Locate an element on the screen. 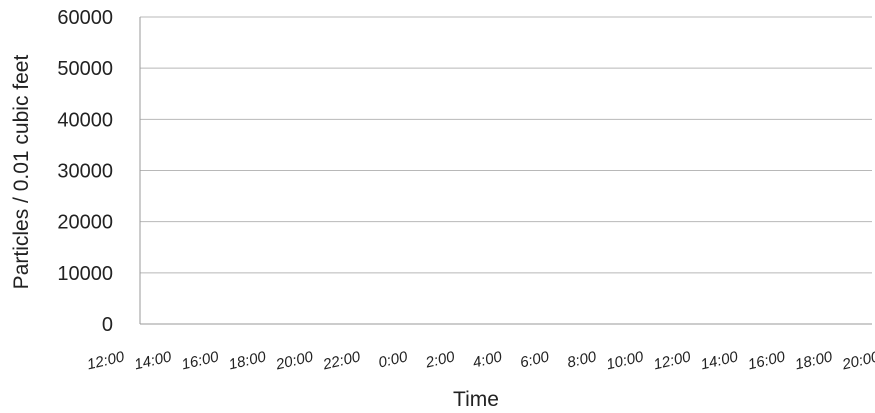 The width and height of the screenshot is (875, 413). y-tick-labels: 0 10000 20000 30000 40000 50000 60000 is located at coordinates (85, 171).